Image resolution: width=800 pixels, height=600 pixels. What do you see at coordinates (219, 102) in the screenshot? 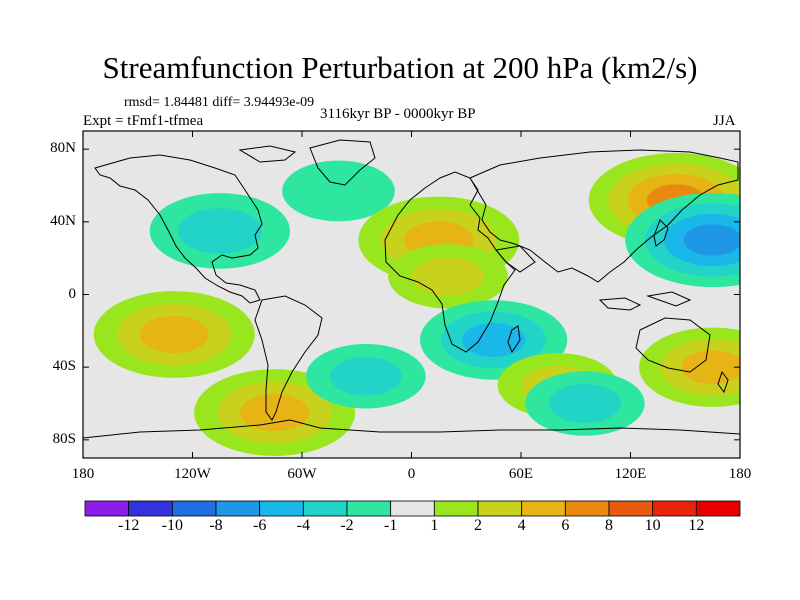
I see `stats-line: rmsd= 1.84481 diff= 3.94493e-09` at bounding box center [219, 102].